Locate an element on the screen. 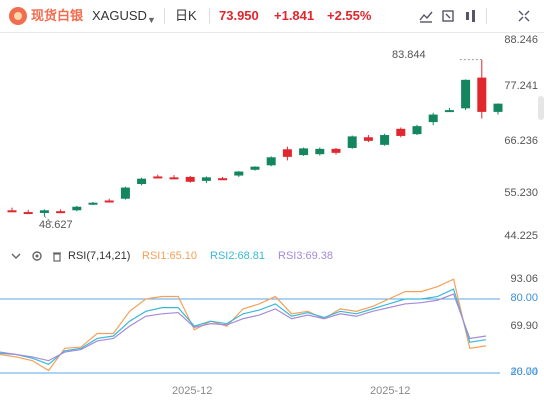 This screenshot has width=544, height=405. rsi-y-tick-label: 46.74 is located at coordinates (524, 372).